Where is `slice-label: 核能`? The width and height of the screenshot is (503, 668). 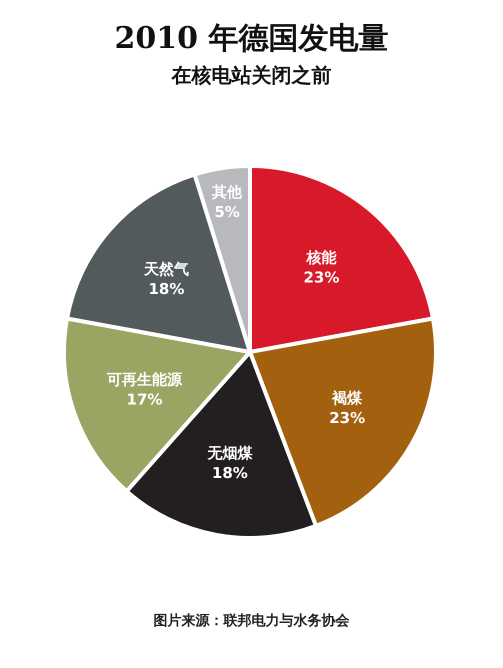
slice-label: 核能 is located at coordinates (321, 257).